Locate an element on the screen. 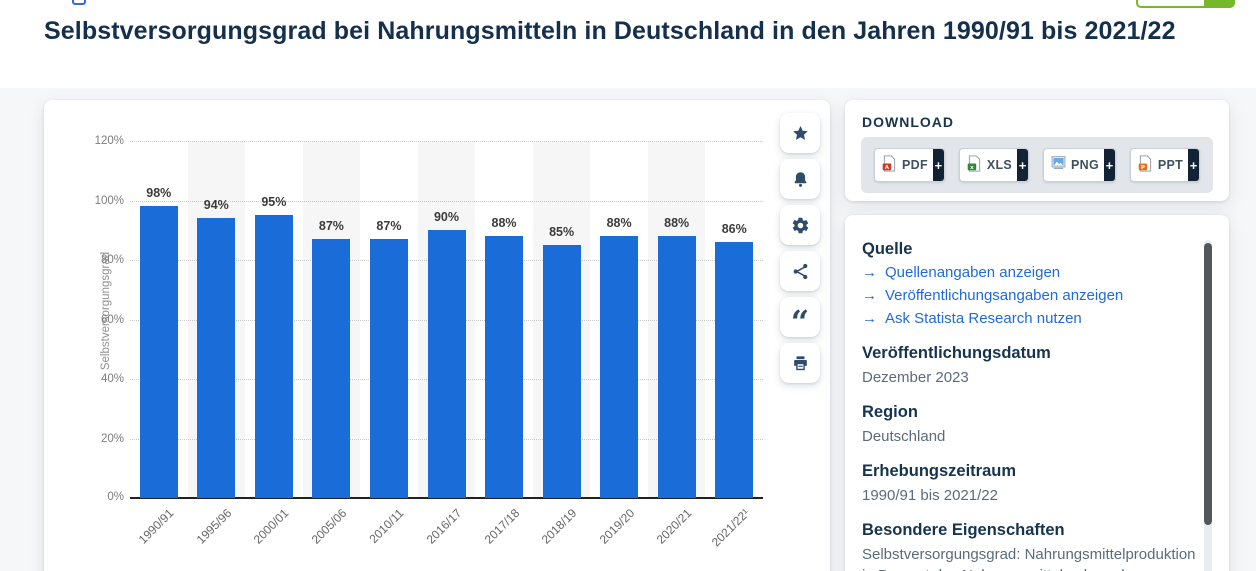 This screenshot has width=1256, height=571. download-button-body: x XLS is located at coordinates (988, 165).